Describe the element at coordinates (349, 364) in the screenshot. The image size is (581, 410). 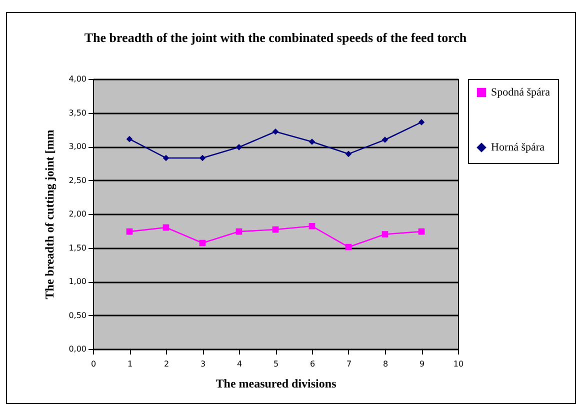
I see `x-tick-label: 7` at that location.